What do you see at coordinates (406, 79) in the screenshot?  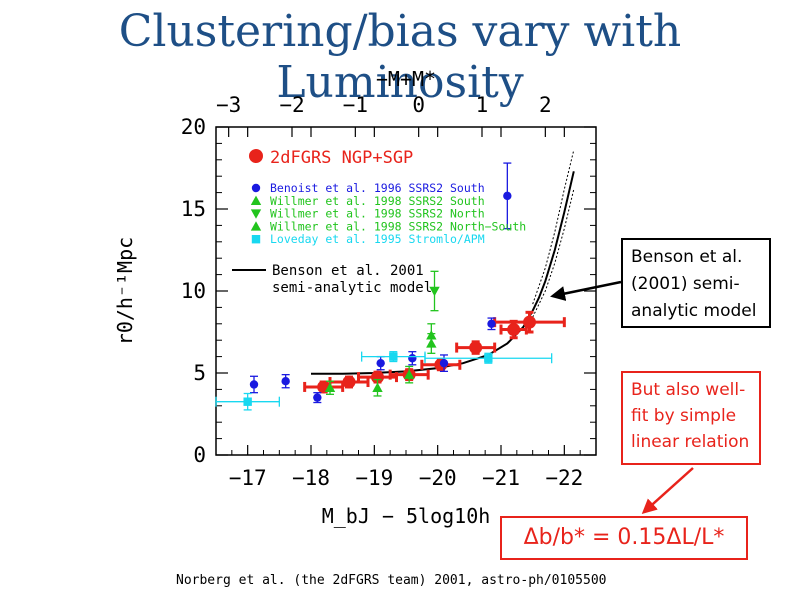 I see `top-axis-label: −M+M*` at bounding box center [406, 79].